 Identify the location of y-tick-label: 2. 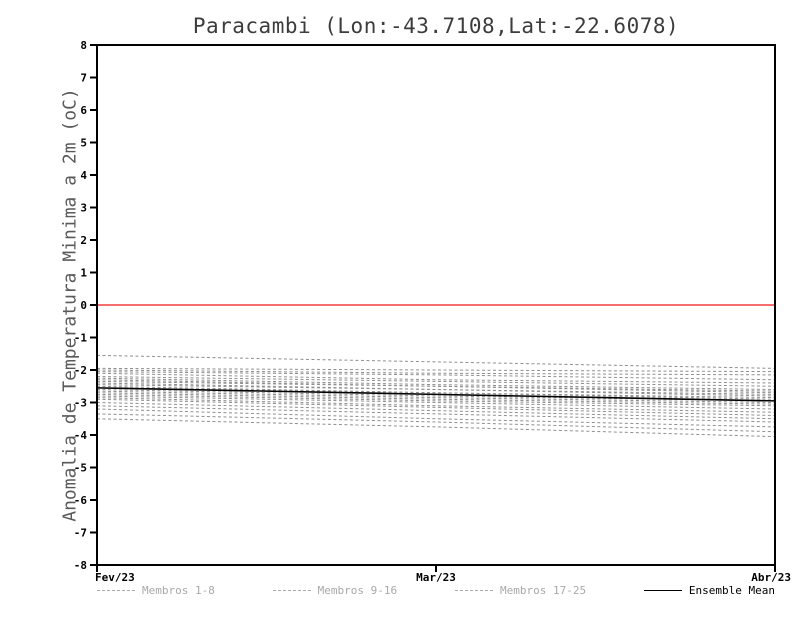
(83, 240).